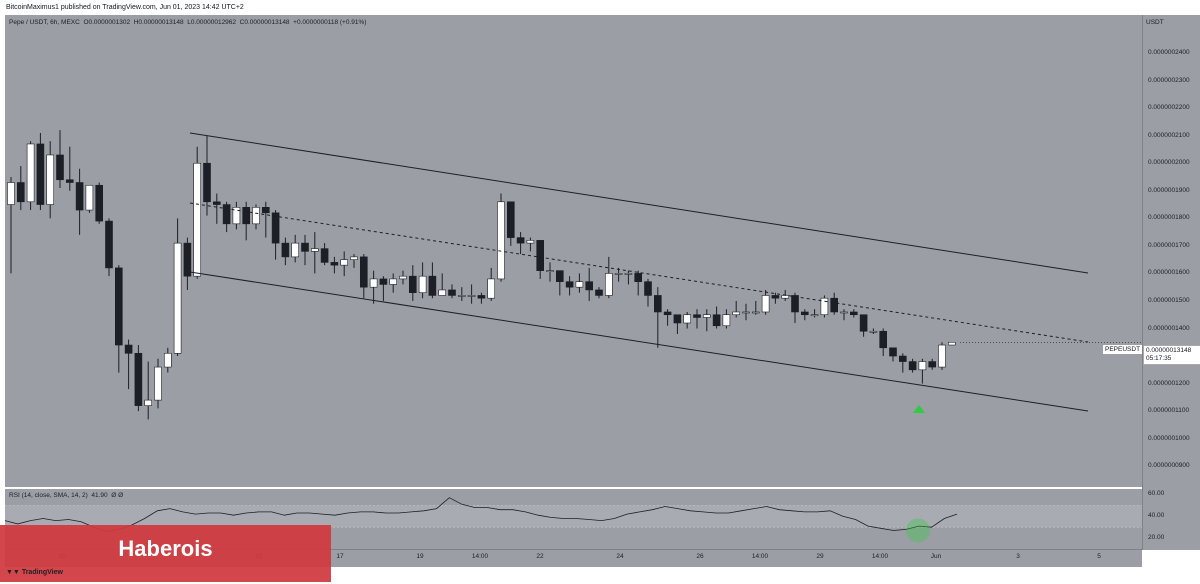 The height and width of the screenshot is (584, 1200). What do you see at coordinates (1169, 300) in the screenshot?
I see `price-tick-label: 0.0000001500` at bounding box center [1169, 300].